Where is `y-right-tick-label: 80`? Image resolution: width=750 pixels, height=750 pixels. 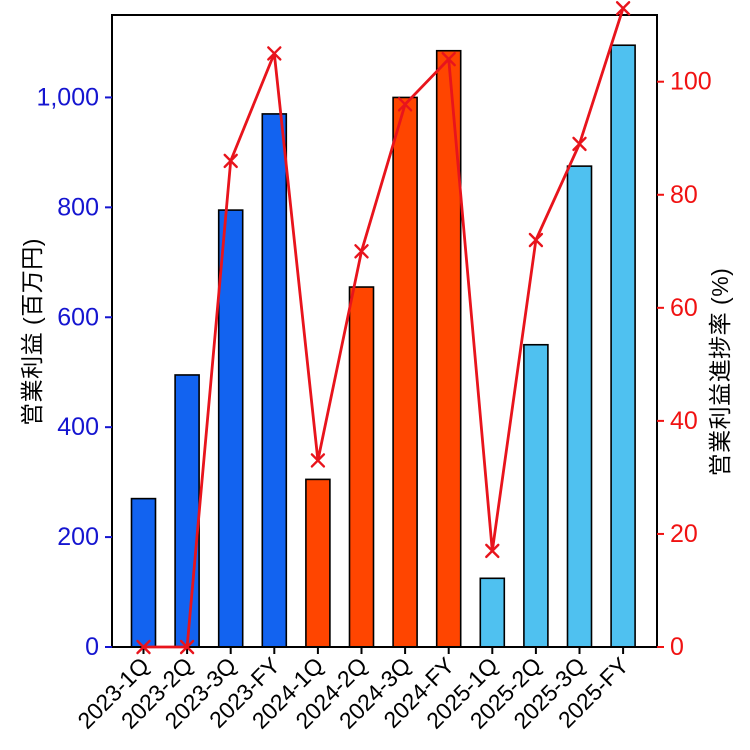 y-right-tick-label: 80 is located at coordinates (684, 195).